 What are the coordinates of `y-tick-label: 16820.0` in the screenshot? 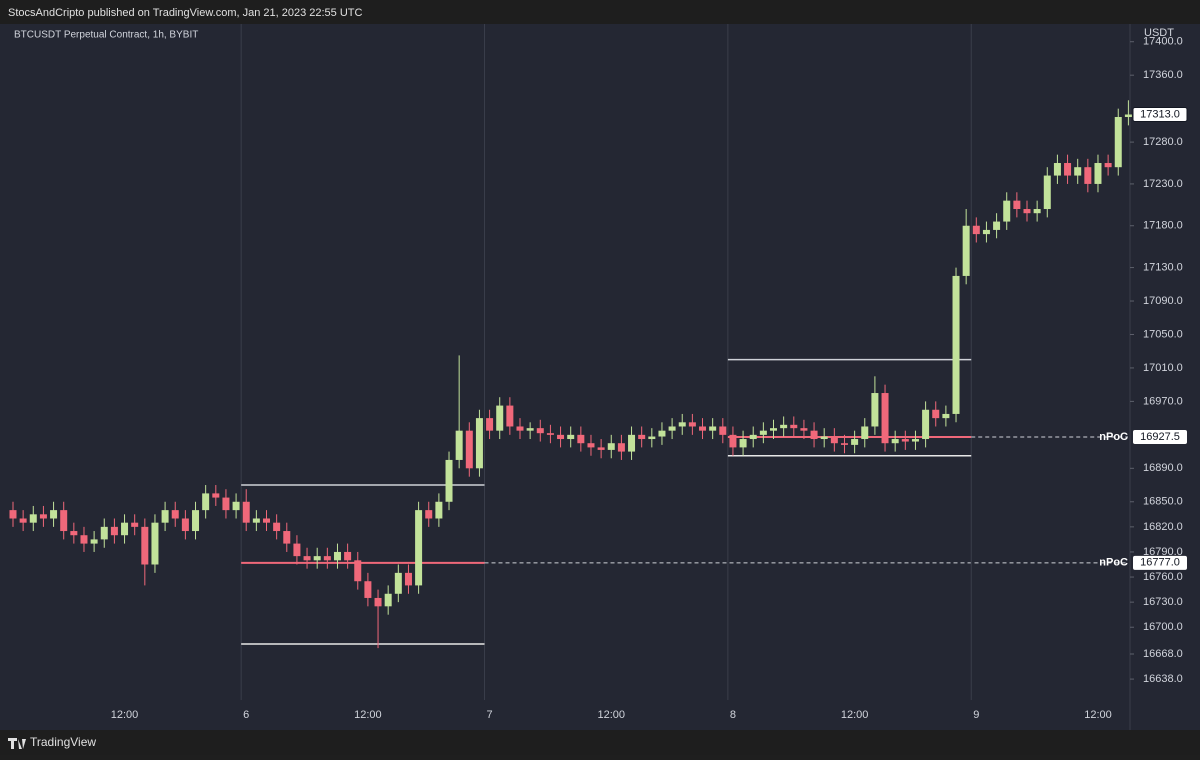 It's located at (1163, 527).